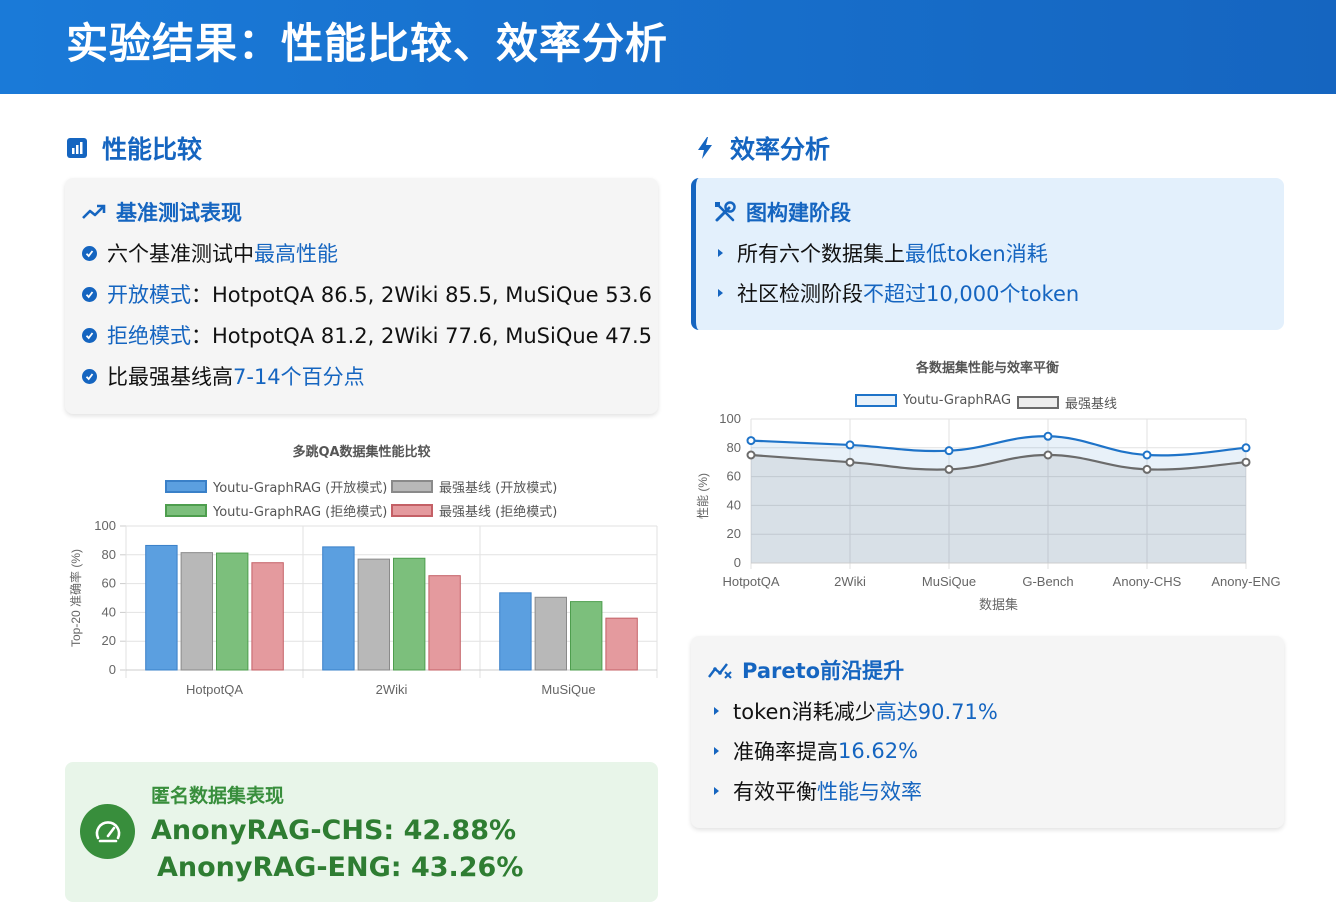 This screenshot has width=1336, height=918. I want to click on list-item-highlight: 不超过10,000个token, so click(971, 294).